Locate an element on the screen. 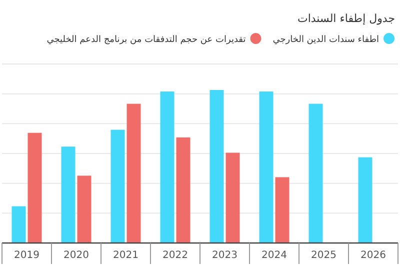  x-tick-label: 2025 is located at coordinates (323, 255).